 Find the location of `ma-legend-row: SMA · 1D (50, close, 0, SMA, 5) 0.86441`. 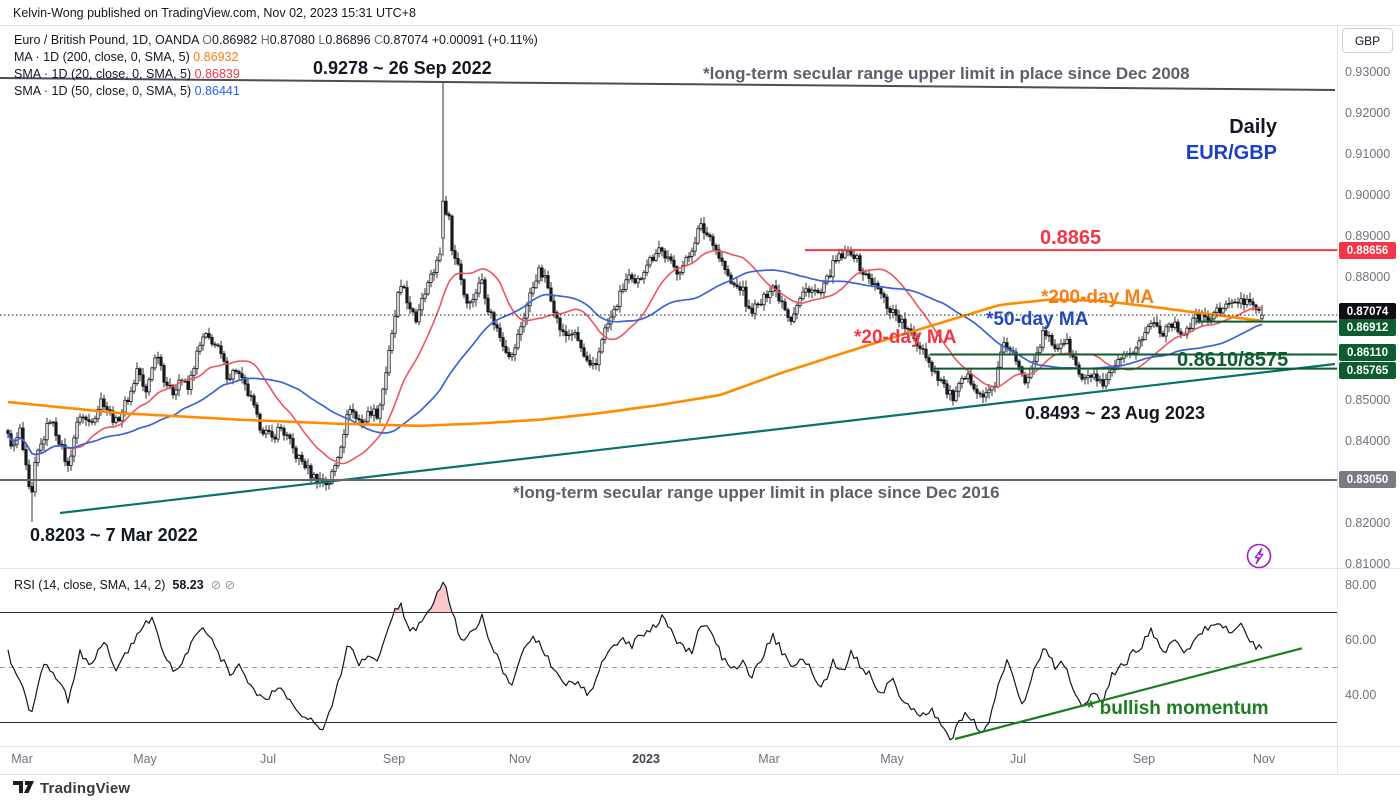

ma-legend-row: SMA · 1D (50, close, 0, SMA, 5) 0.86441 is located at coordinates (127, 90).